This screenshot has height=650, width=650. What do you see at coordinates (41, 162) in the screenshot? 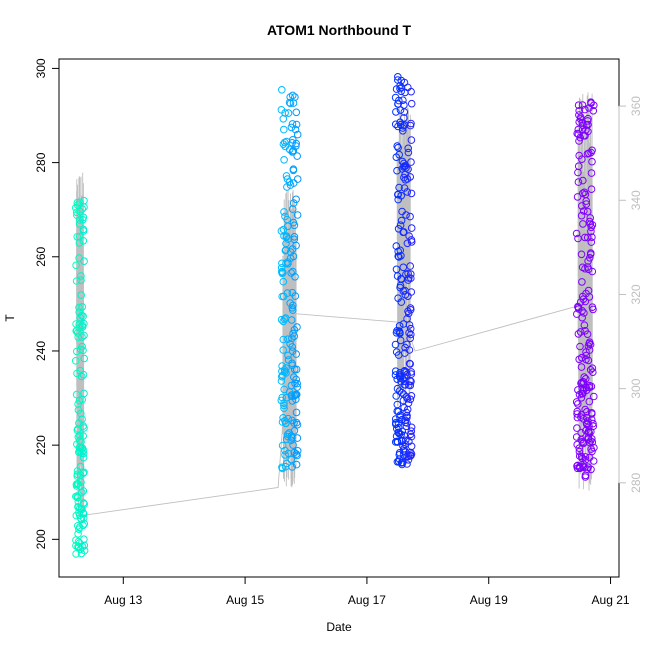
I see `y-tick-label: 280` at bounding box center [41, 162].